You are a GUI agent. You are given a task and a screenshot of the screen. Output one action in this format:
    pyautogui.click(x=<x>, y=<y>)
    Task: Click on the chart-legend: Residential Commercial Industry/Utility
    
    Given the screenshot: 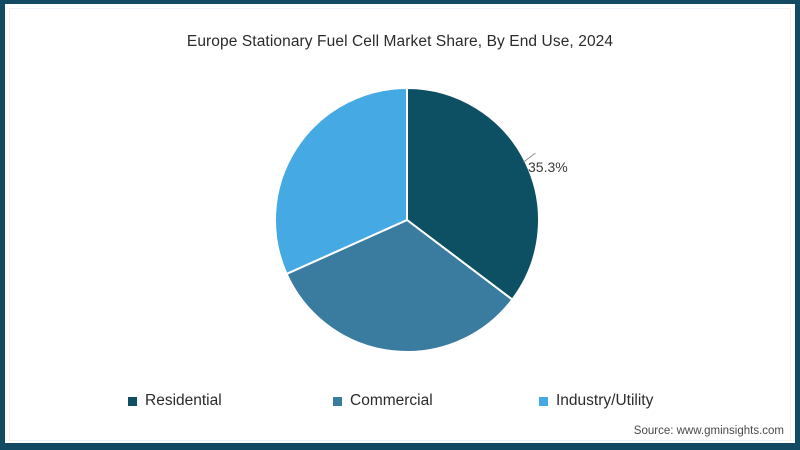 What is the action you would take?
    pyautogui.click(x=400, y=401)
    